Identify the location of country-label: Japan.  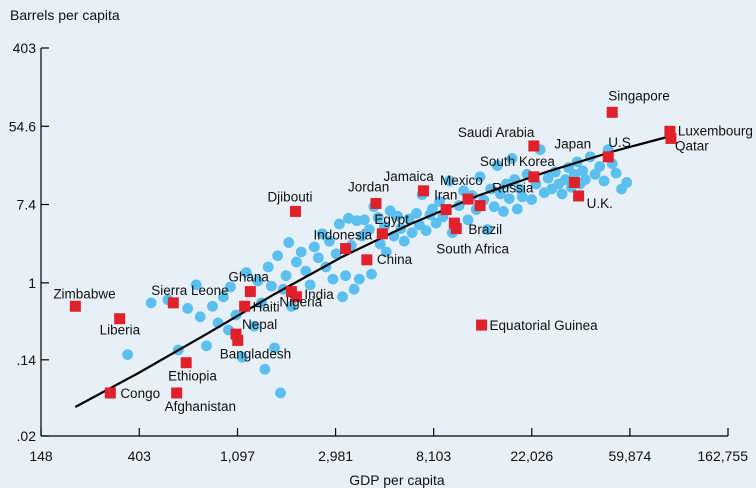
(572, 143).